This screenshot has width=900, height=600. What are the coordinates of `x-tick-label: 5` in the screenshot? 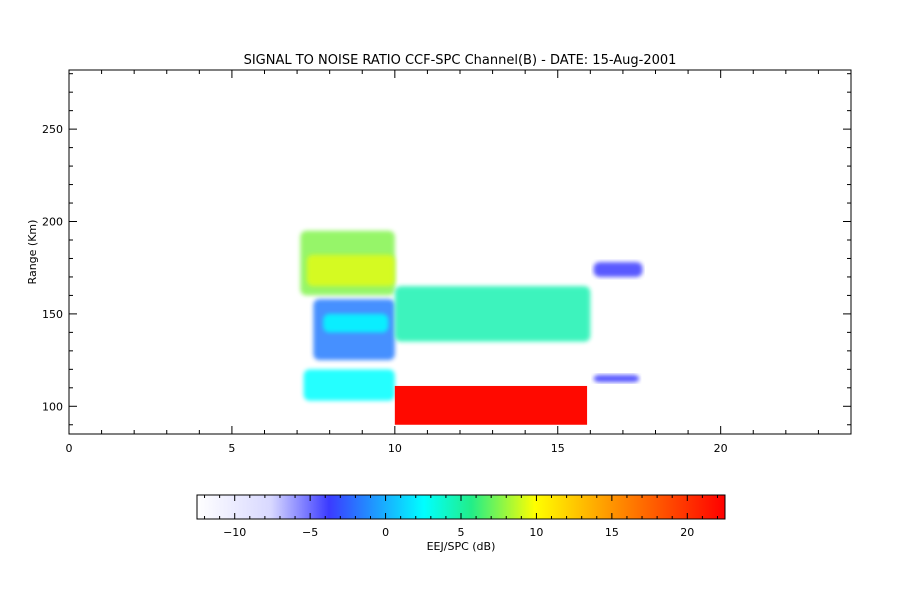 It's located at (231, 448).